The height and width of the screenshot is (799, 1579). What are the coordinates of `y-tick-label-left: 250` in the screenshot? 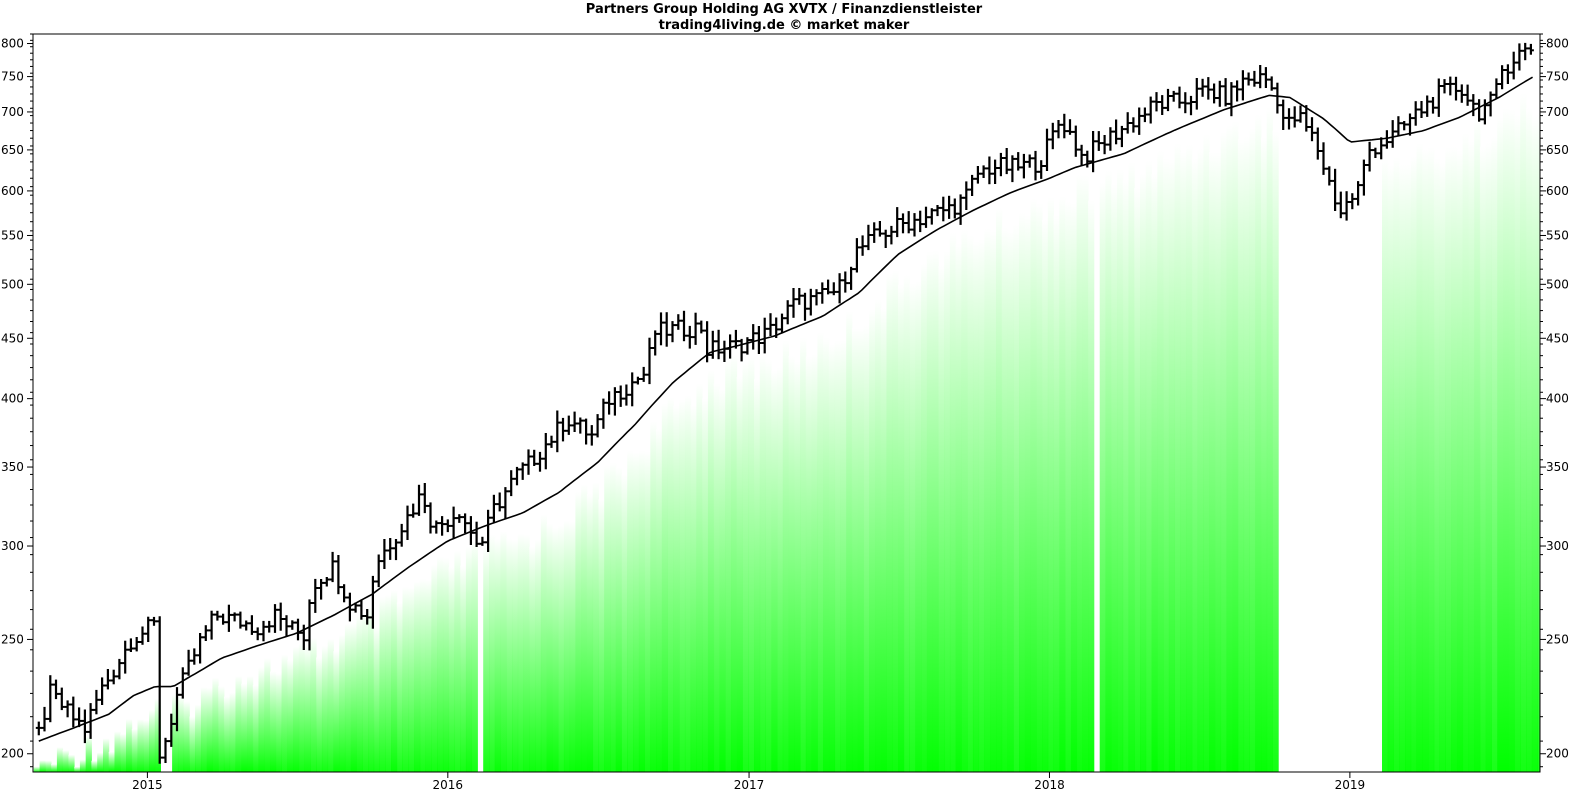 It's located at (12, 639).